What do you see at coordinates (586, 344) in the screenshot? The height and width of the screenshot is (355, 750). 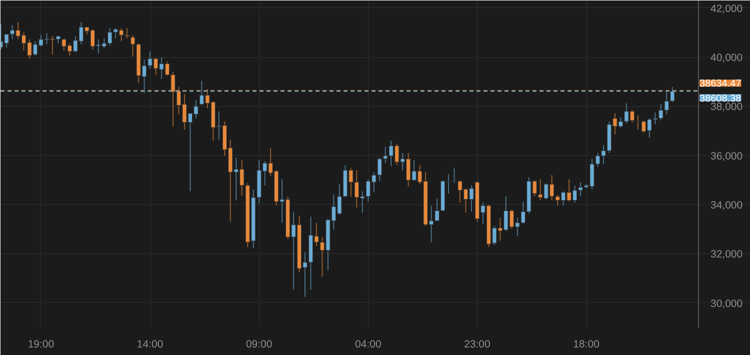 I see `x-tick-label: 18:00` at bounding box center [586, 344].